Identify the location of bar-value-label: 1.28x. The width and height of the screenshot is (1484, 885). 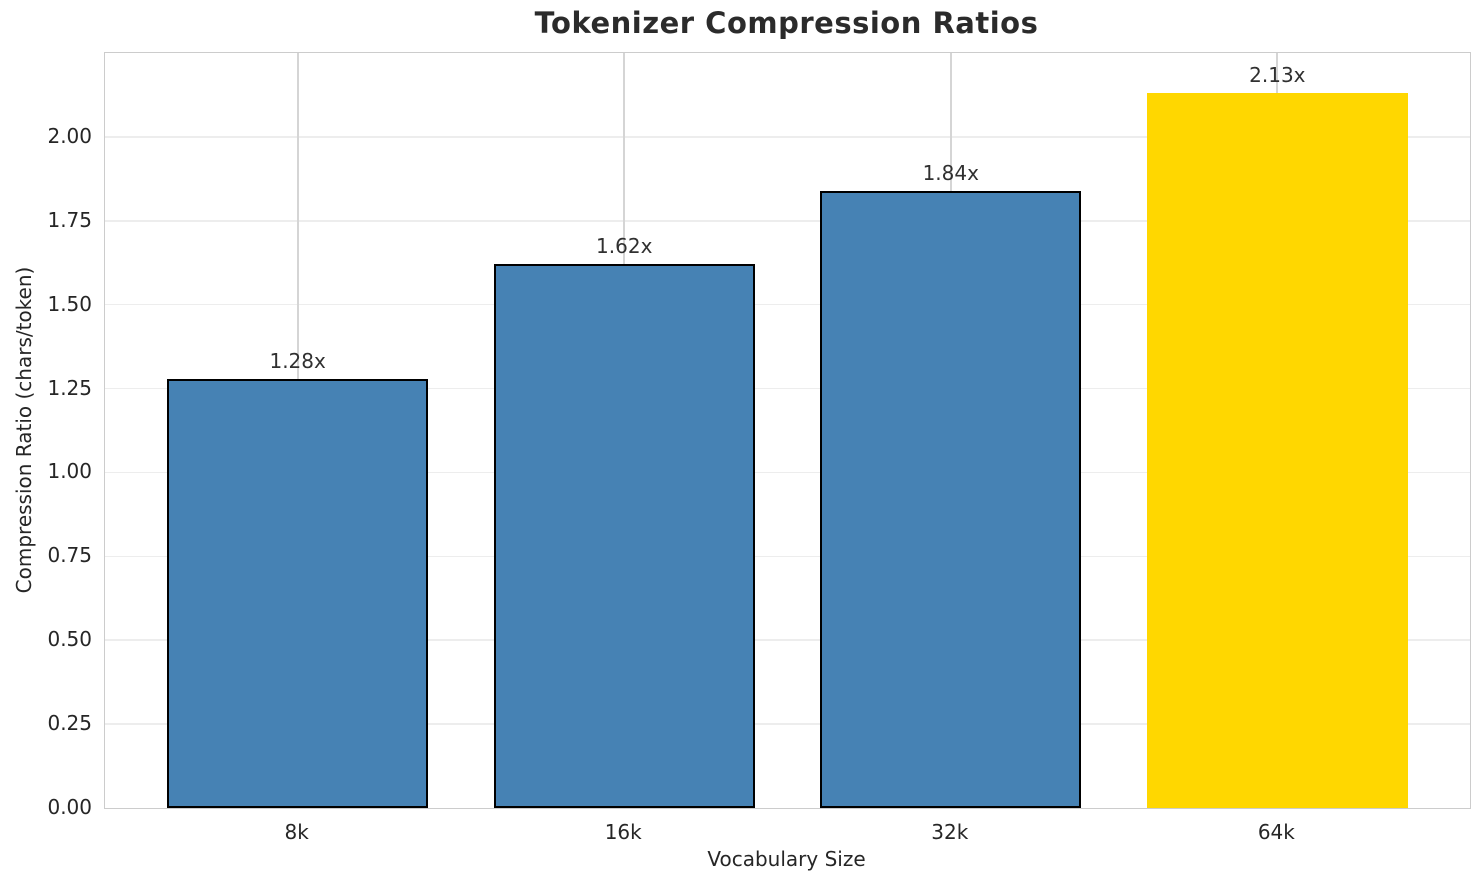
(297, 360).